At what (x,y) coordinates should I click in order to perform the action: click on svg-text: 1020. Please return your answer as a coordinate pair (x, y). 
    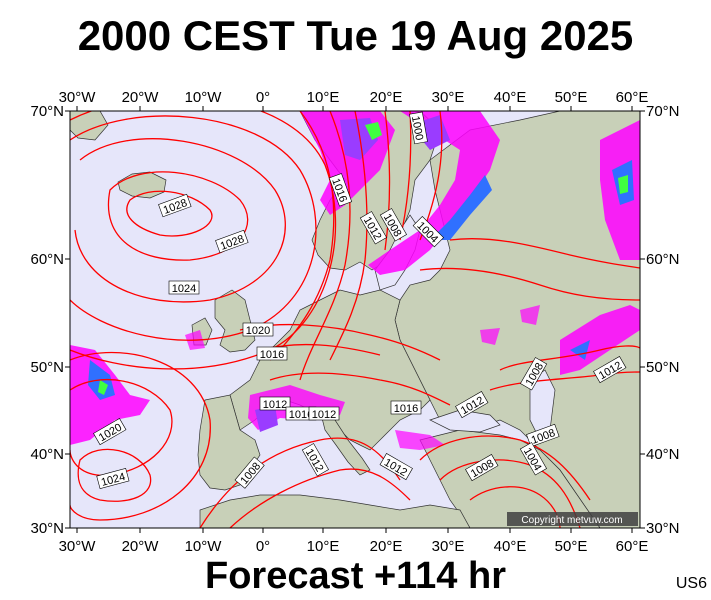
    Looking at the image, I should click on (258, 331).